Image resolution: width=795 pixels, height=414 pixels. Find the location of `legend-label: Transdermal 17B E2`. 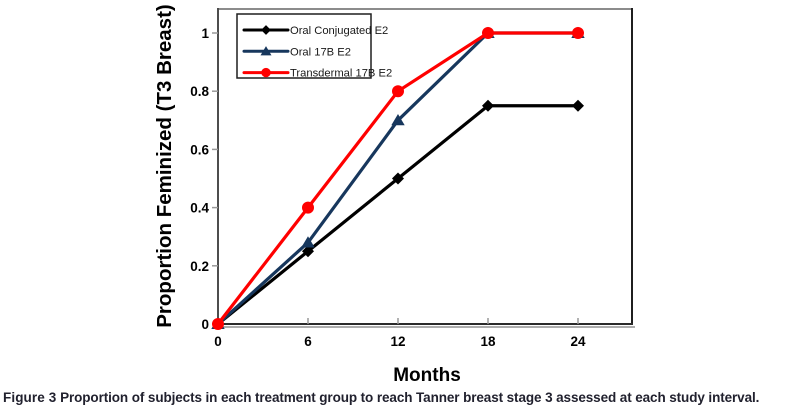

legend-label: Transdermal 17B E2 is located at coordinates (341, 74).